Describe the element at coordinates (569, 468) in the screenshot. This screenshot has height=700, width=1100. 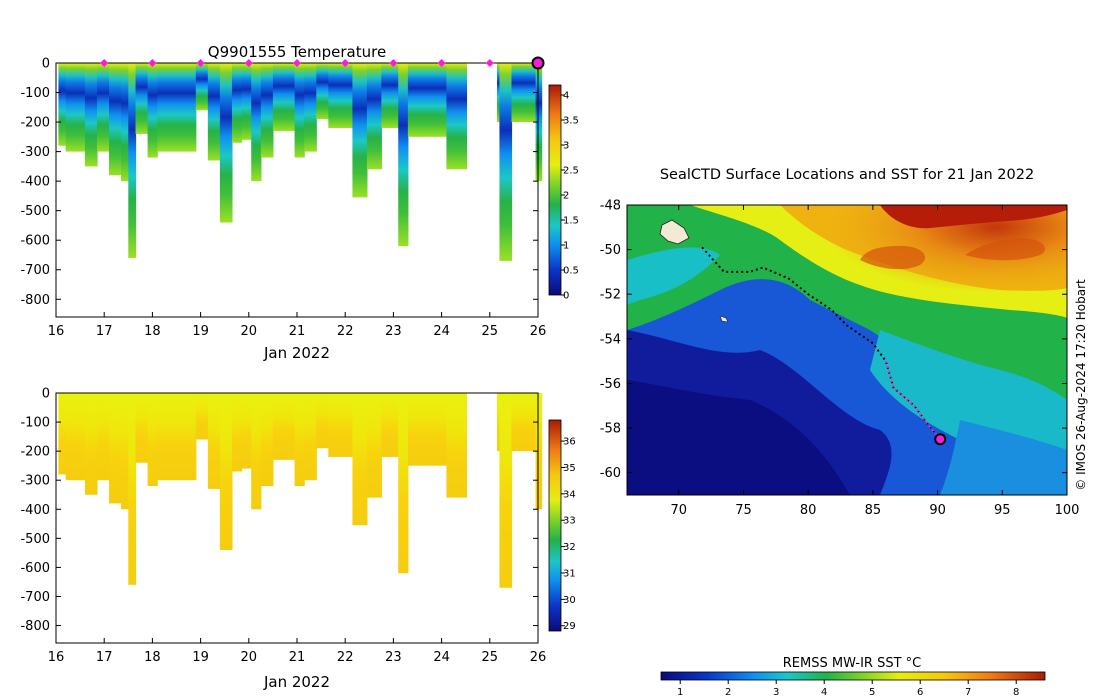
I see `colorbar-tick-label: 35` at that location.